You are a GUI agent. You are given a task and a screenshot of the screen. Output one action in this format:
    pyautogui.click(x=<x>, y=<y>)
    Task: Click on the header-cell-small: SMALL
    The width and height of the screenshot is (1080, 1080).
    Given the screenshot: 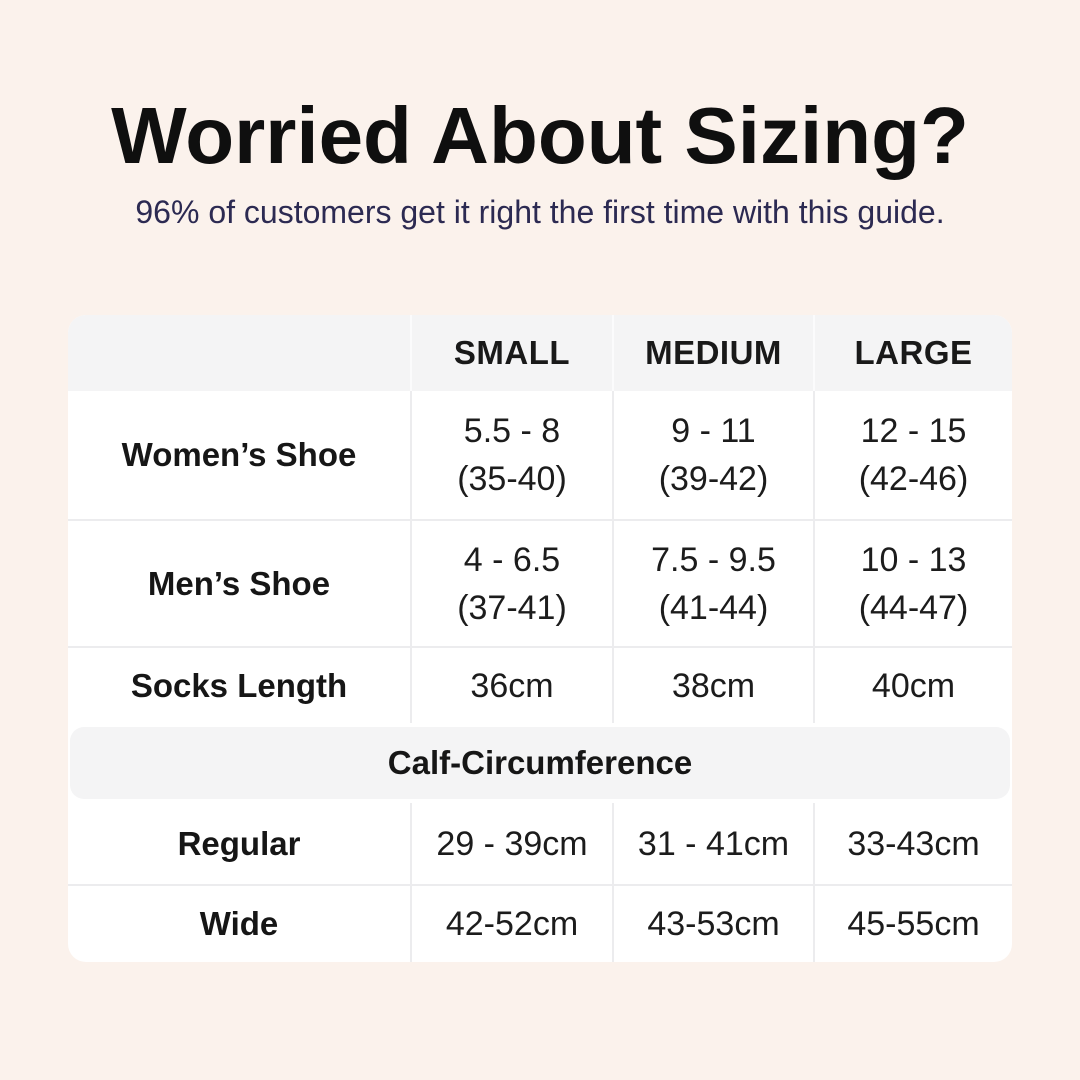 What is the action you would take?
    pyautogui.click(x=511, y=353)
    